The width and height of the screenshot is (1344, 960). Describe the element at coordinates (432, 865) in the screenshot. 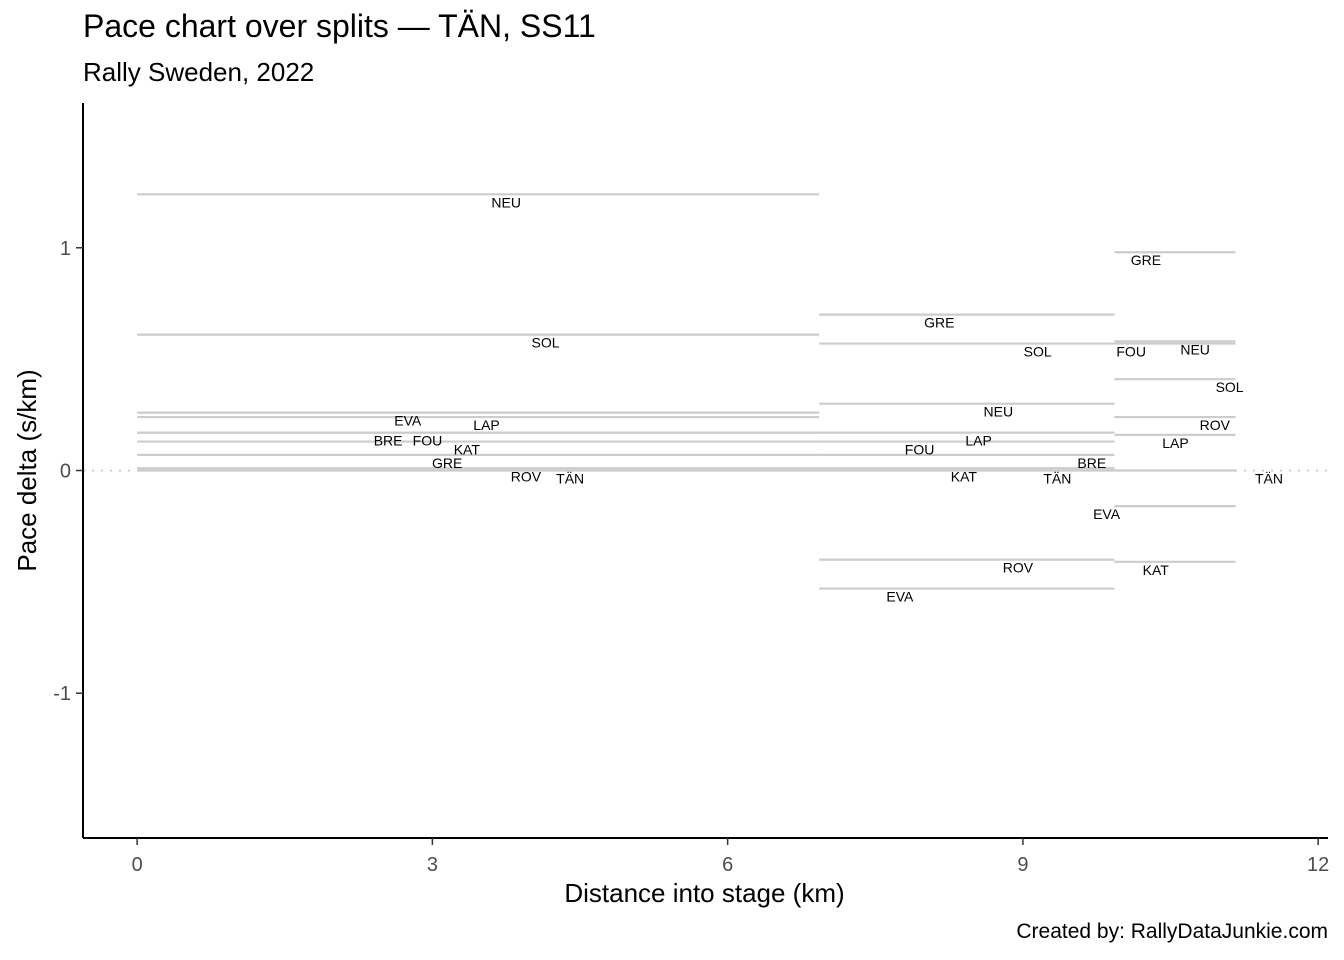

I see `x-tick-label: 3` at that location.